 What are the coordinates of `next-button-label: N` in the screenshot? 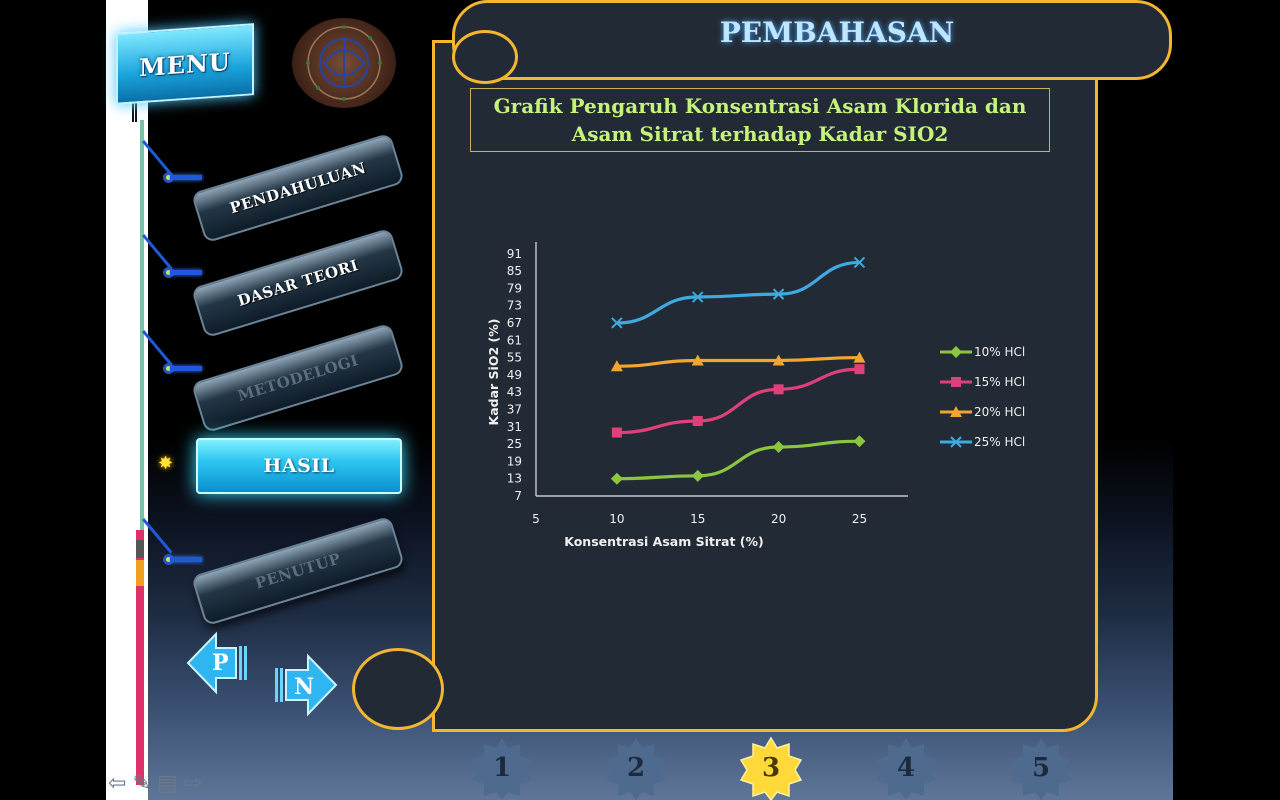 It's located at (304, 687).